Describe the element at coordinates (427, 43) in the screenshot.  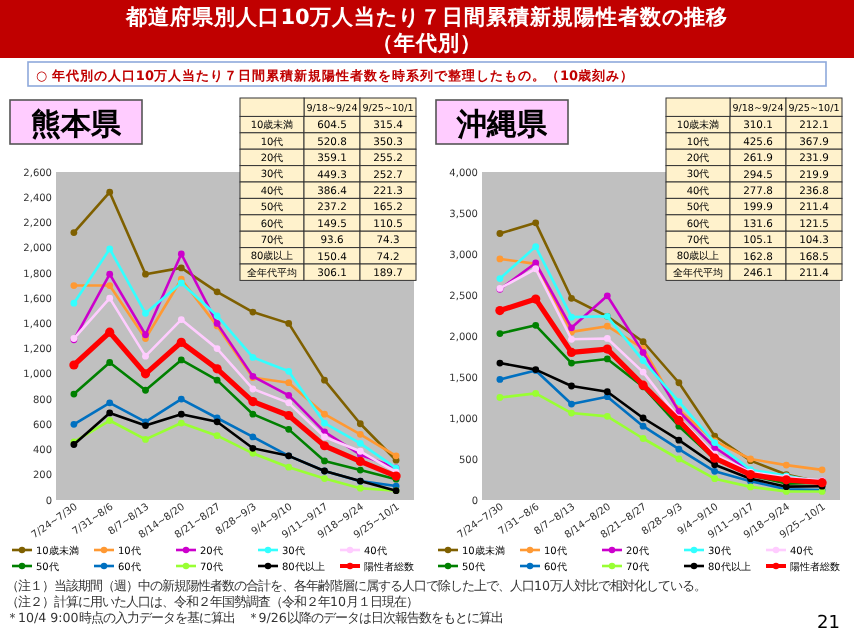
I see `text: （年代別）` at that location.